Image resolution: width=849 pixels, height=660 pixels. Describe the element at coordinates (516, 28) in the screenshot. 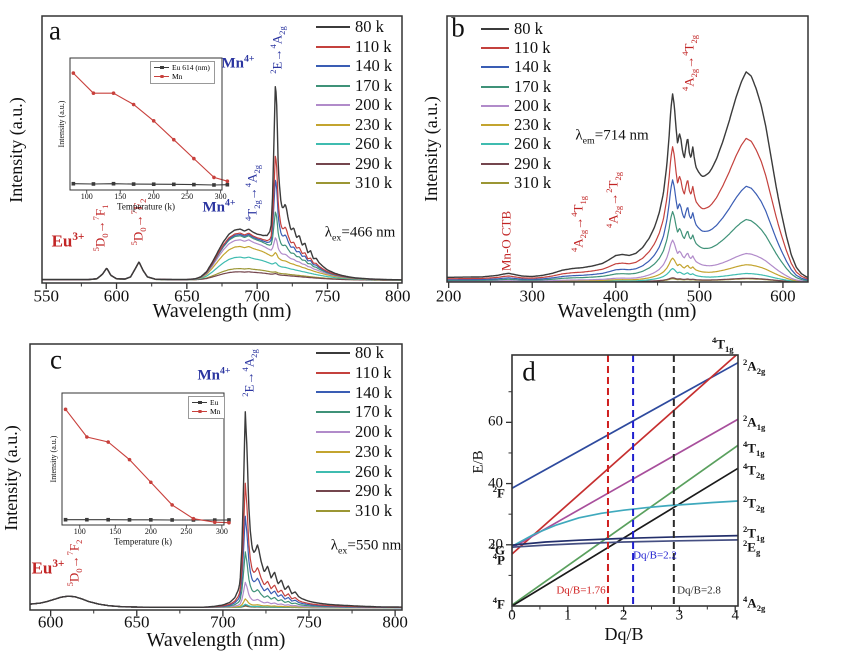

I see `legend-item: 80 k` at that location.